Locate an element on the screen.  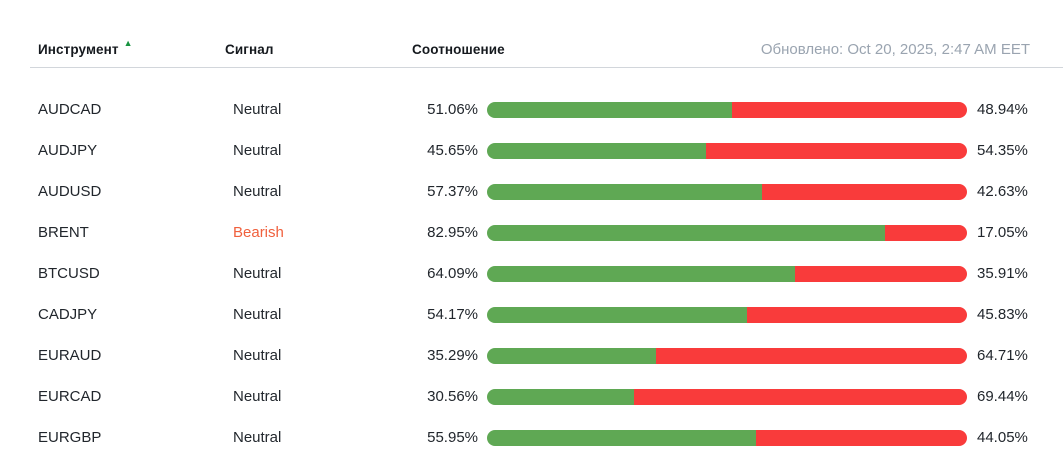
table-row: EURGBP Neutral 55.95% 44.05% is located at coordinates (531, 436).